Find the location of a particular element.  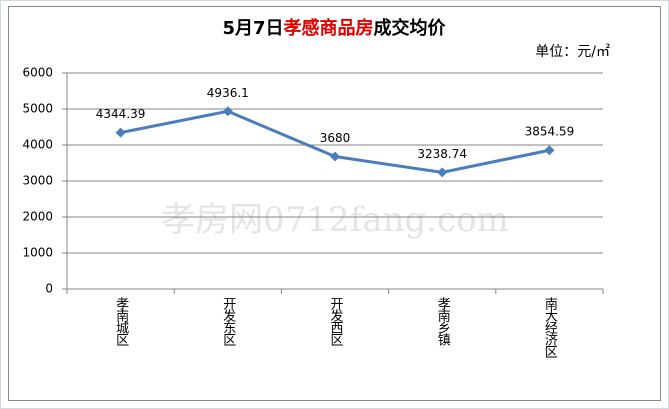

data-label: 3854.59 is located at coordinates (550, 132).